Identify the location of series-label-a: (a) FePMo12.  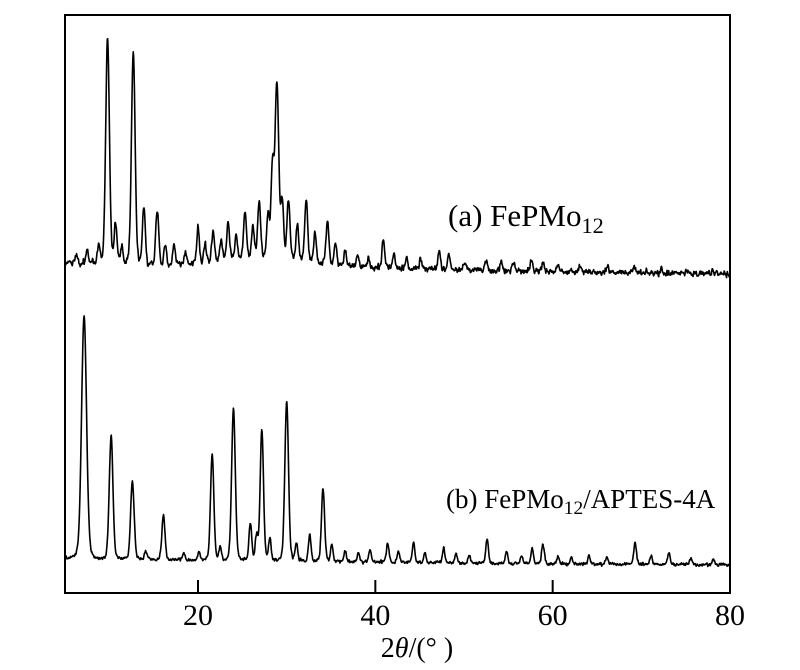
(526, 218).